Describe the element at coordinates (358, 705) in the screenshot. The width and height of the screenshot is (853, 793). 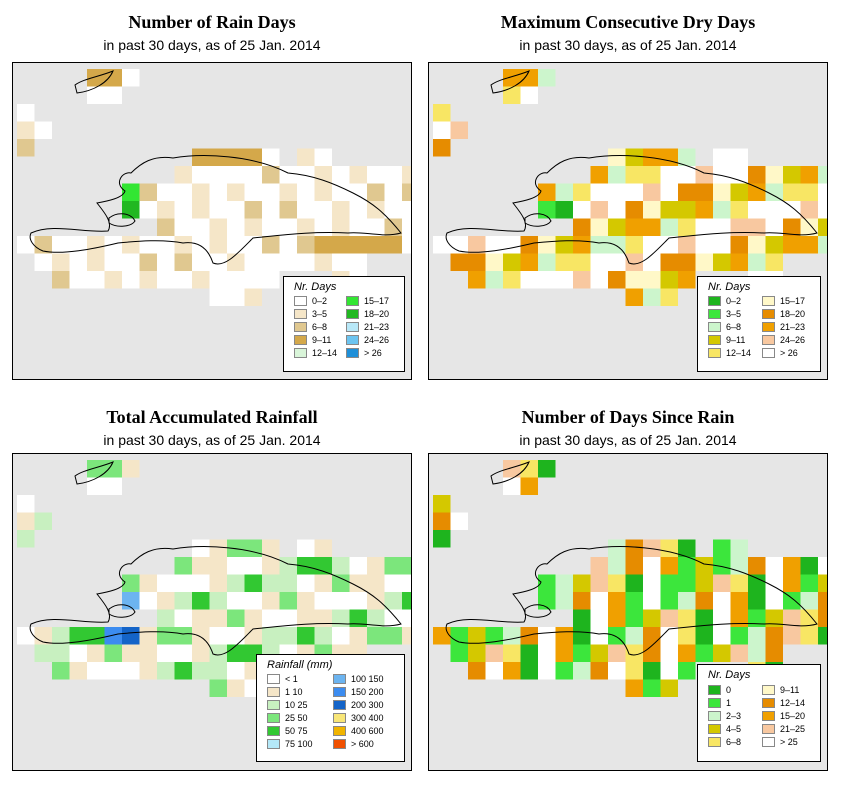
I see `legend-item: 200 300` at that location.